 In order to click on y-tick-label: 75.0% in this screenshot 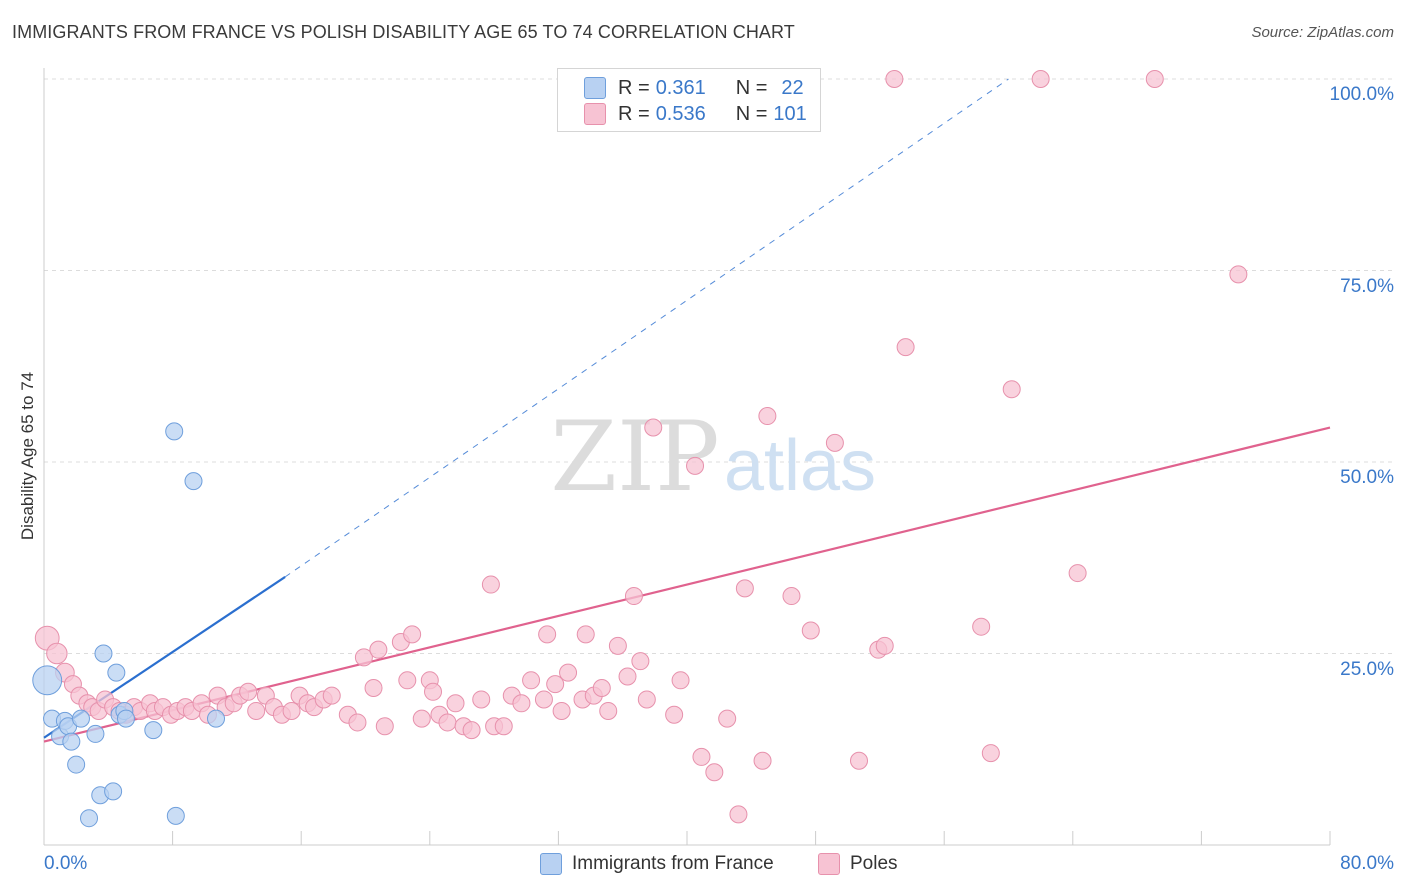, I will do `click(1367, 286)`.